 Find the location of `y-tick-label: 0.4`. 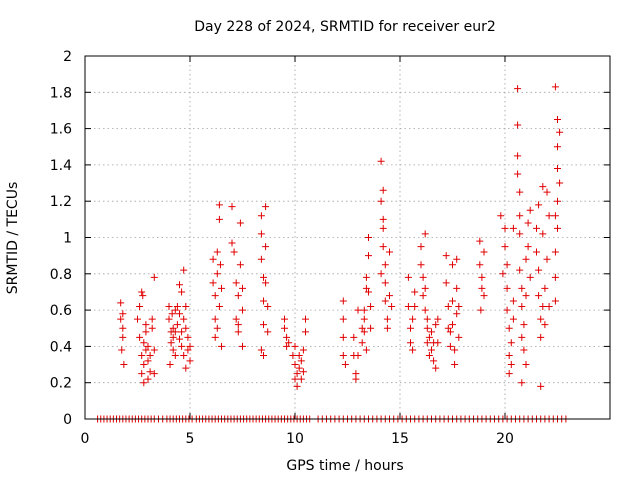

y-tick-label: 0.4 is located at coordinates (61, 347).